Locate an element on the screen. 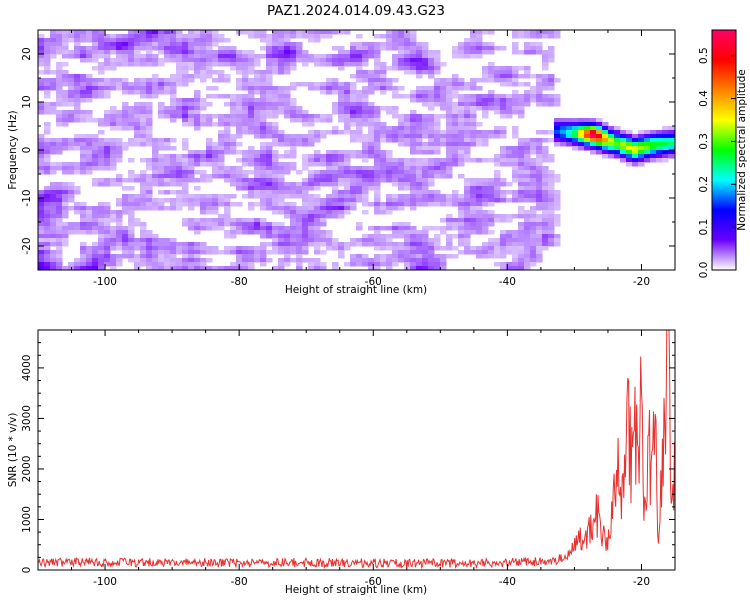 The height and width of the screenshot is (600, 750). x-tick-label: -100 is located at coordinates (105, 582).